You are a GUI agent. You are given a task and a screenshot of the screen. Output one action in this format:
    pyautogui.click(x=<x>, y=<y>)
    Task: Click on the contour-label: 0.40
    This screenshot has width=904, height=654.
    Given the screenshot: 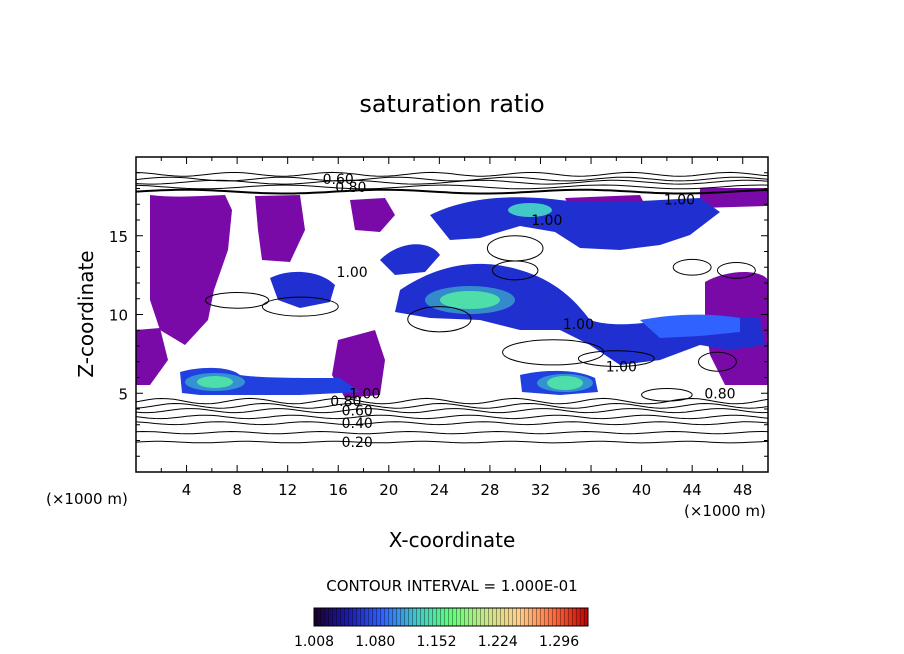 What is the action you would take?
    pyautogui.click(x=357, y=424)
    